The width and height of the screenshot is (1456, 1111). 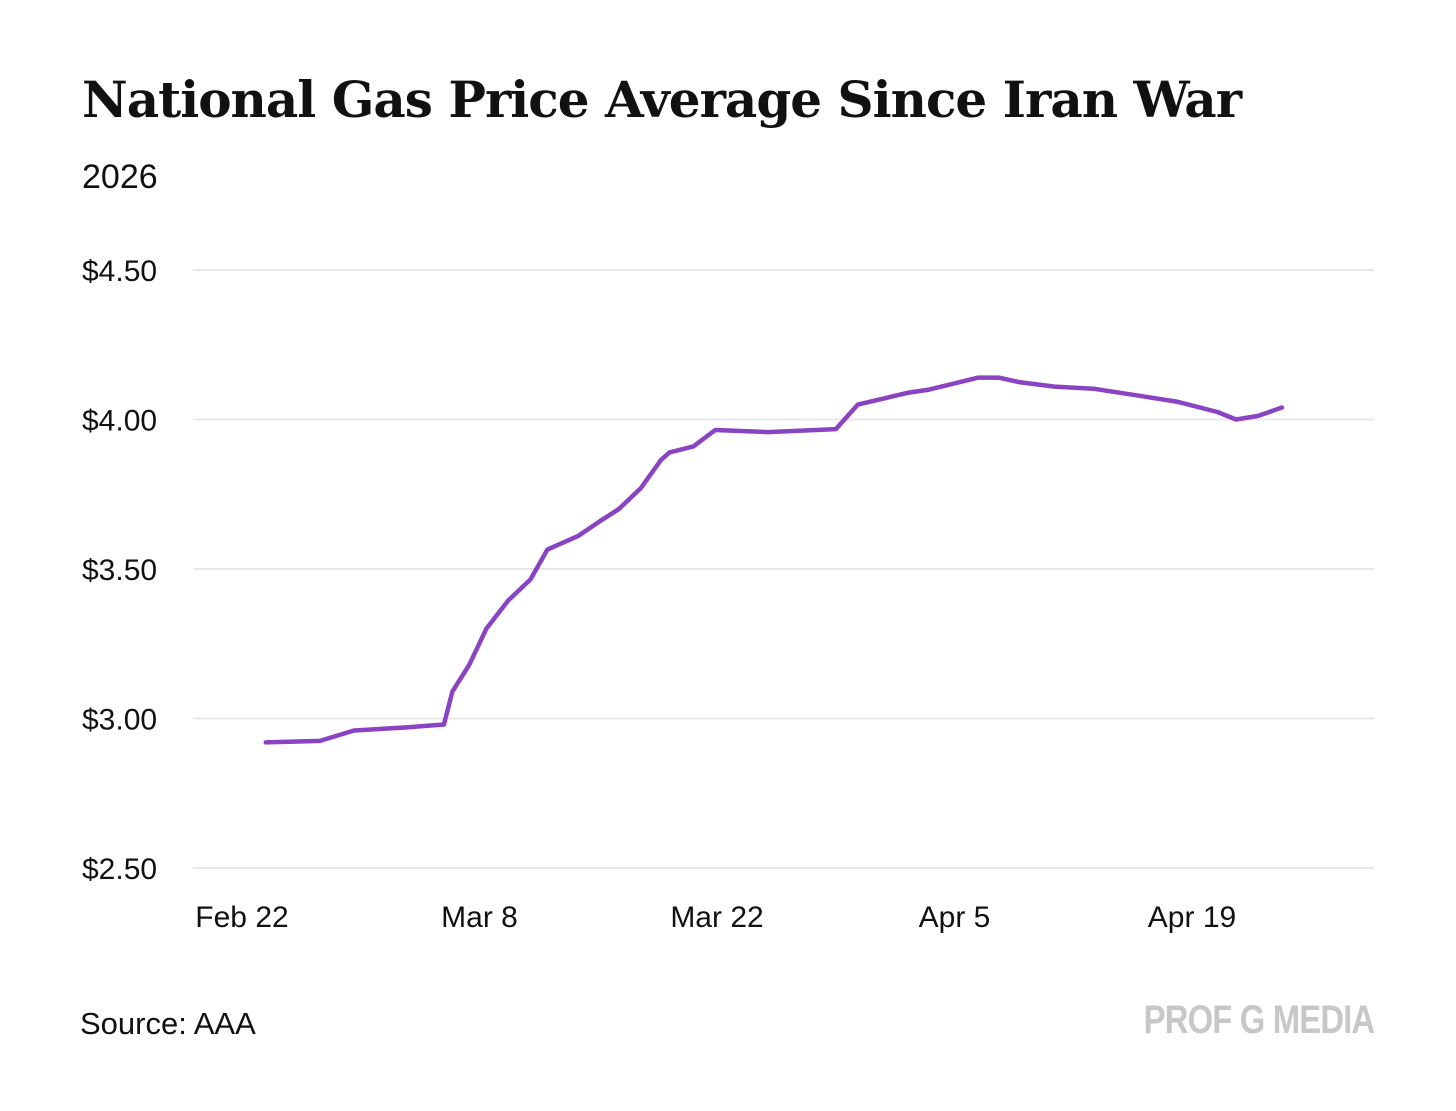 I want to click on chart-subtitle: 2026, so click(x=120, y=177).